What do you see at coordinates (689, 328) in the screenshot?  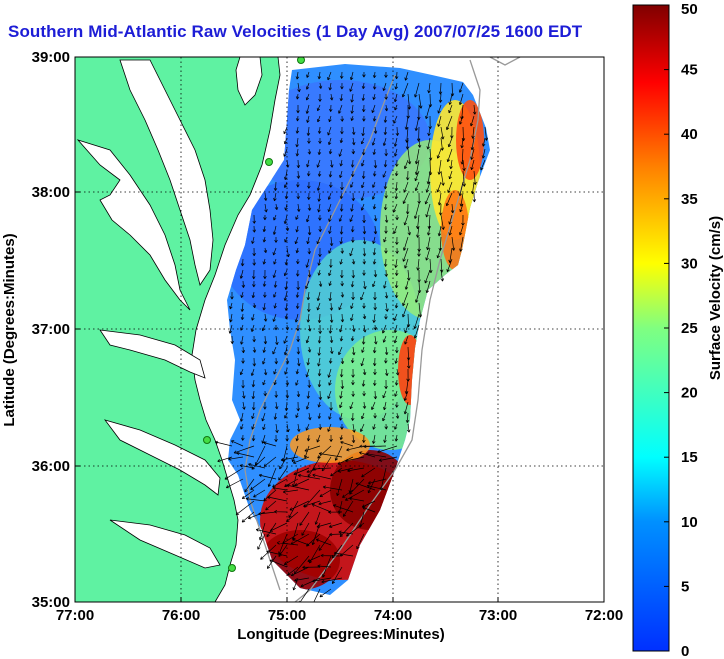 I see `colorbar-tick-label: 25` at bounding box center [689, 328].